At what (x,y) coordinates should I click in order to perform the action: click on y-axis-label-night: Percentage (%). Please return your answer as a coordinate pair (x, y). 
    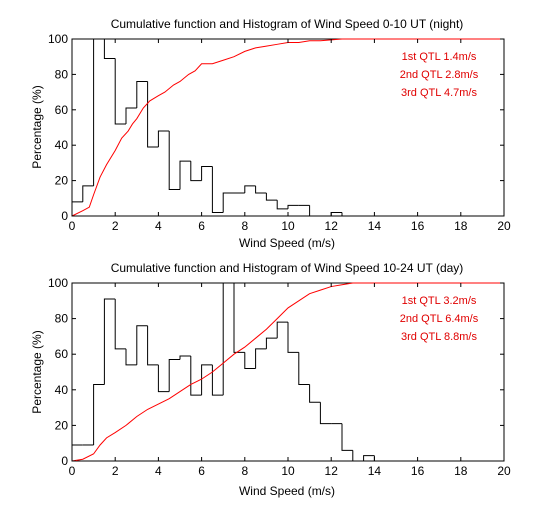
    Looking at the image, I should click on (37, 126).